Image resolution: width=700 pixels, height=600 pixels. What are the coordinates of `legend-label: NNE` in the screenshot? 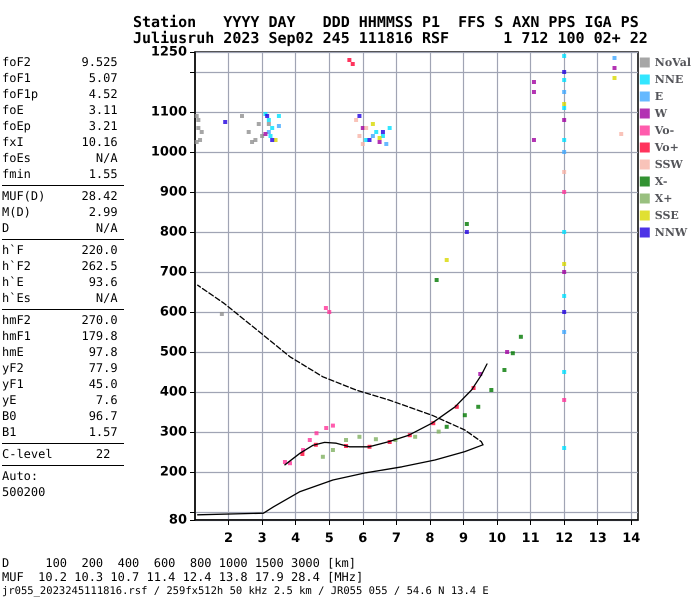 It's located at (669, 79).